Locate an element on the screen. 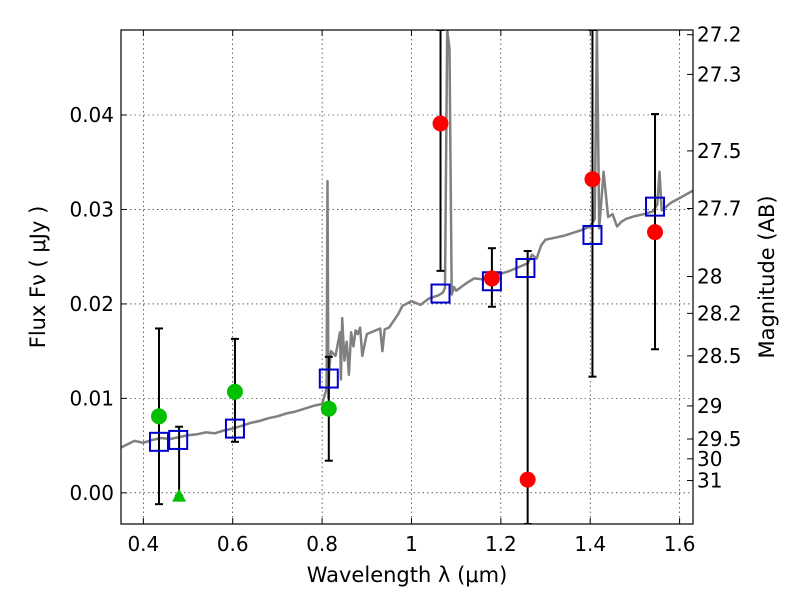 The image size is (800, 600). y2-tick-label: 28 is located at coordinates (709, 277).